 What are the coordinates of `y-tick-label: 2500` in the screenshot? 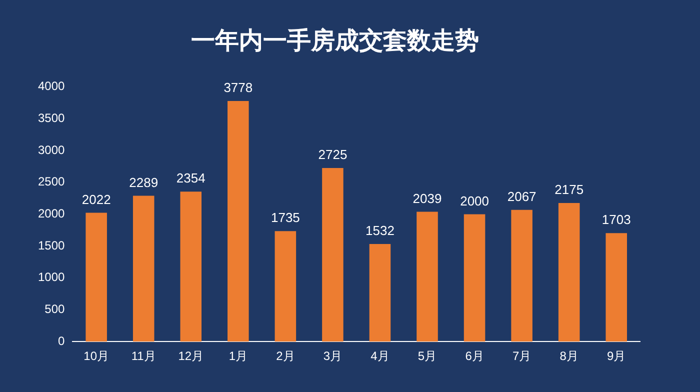 It's located at (52, 181).